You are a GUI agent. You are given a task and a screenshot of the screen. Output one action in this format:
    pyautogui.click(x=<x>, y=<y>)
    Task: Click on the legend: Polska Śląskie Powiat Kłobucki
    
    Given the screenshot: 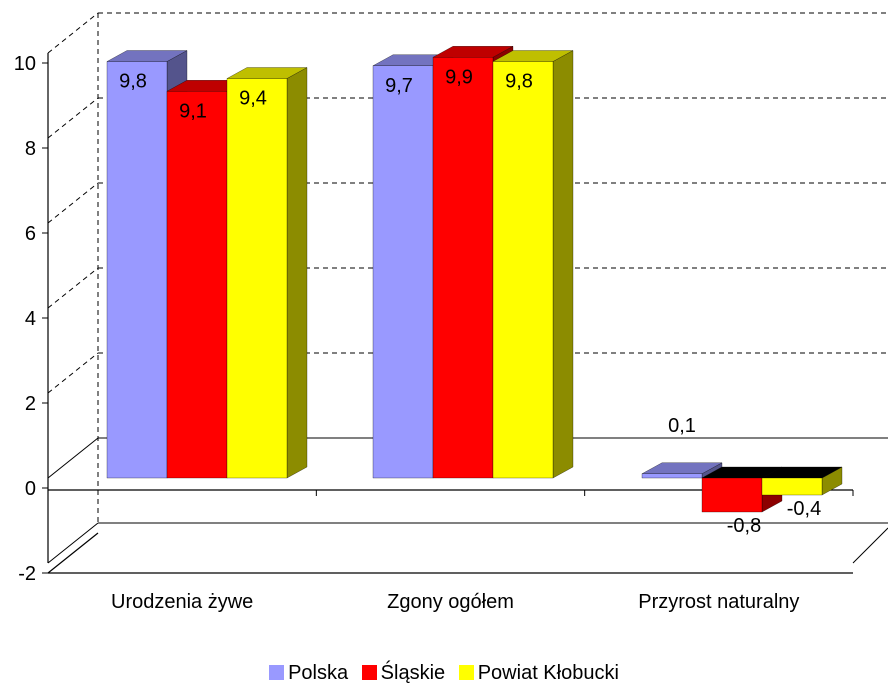 What is the action you would take?
    pyautogui.click(x=444, y=673)
    